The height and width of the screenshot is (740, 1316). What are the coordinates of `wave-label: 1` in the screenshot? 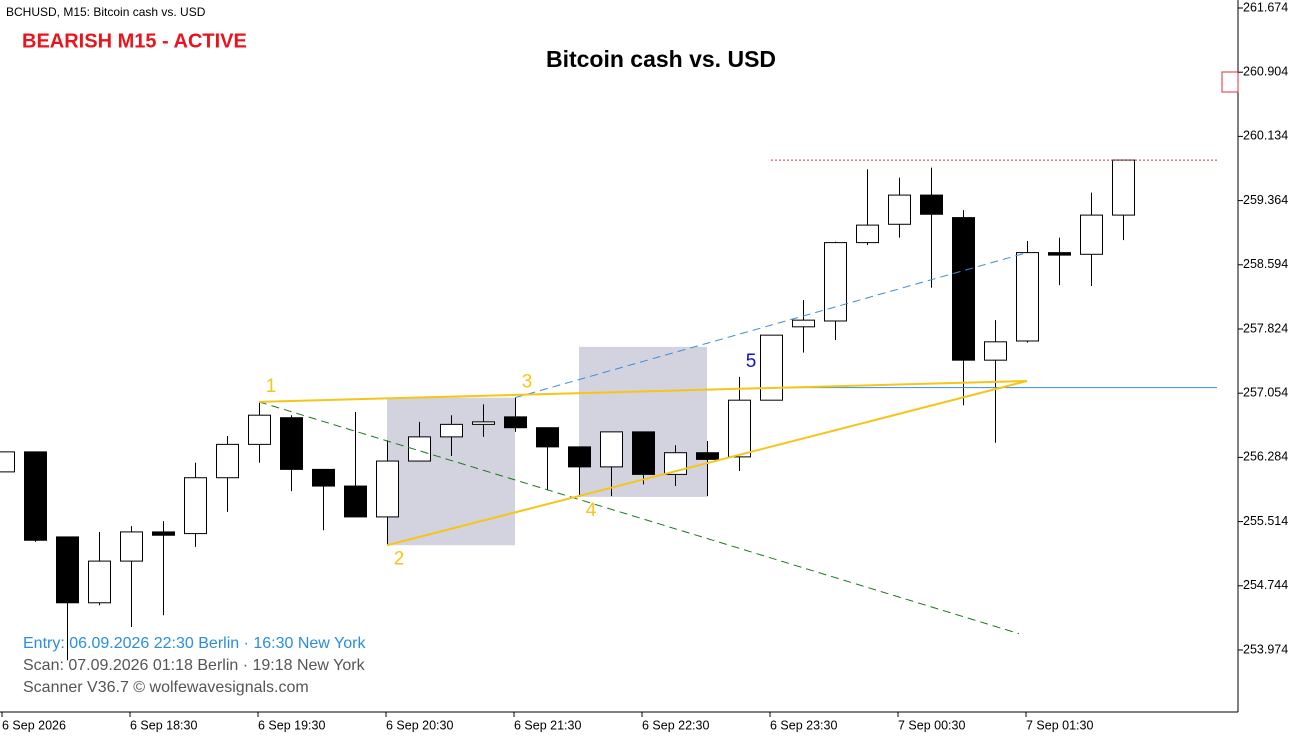 It's located at (271, 386).